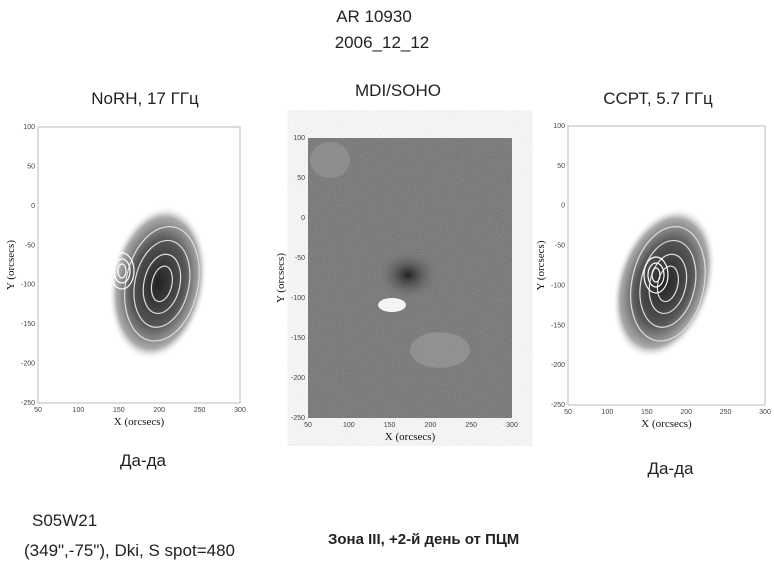  Describe the element at coordinates (145, 98) in the screenshot. I see `panel-title: NoRH, 17 ГГц` at that location.